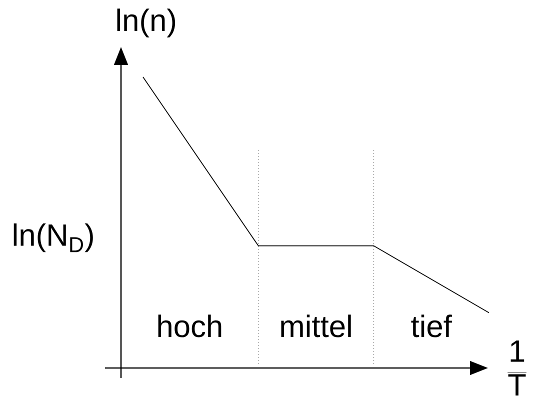 This screenshot has width=533, height=400. I want to click on annotation: mittel, so click(316, 326).